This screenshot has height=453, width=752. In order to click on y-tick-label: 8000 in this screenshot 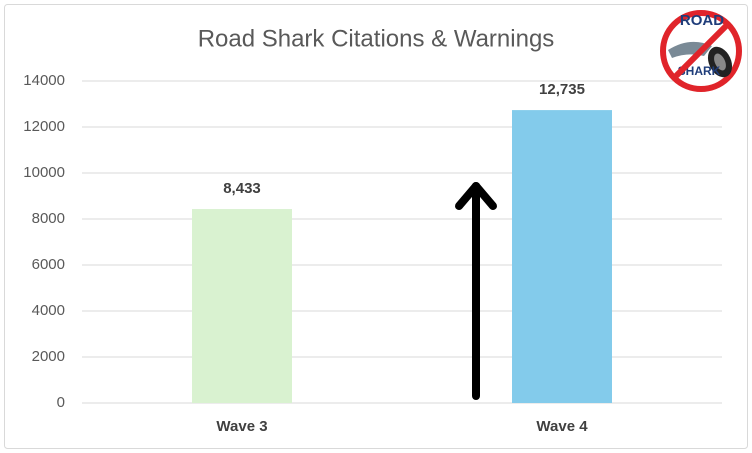, I will do `click(48, 218)`.